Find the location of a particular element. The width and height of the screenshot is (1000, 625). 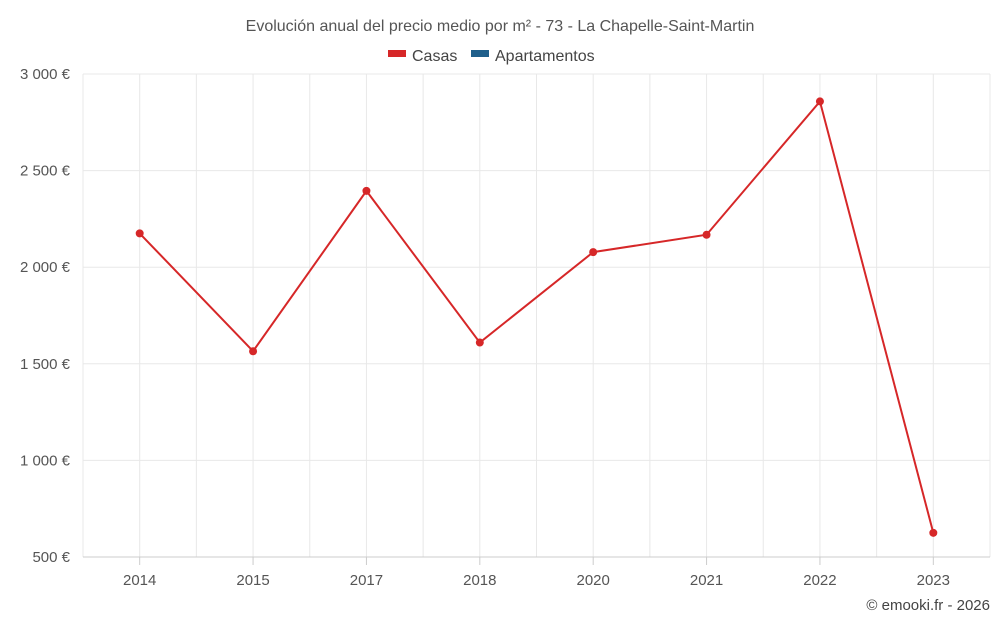

legend-item-casas: Casas is located at coordinates (422, 56).